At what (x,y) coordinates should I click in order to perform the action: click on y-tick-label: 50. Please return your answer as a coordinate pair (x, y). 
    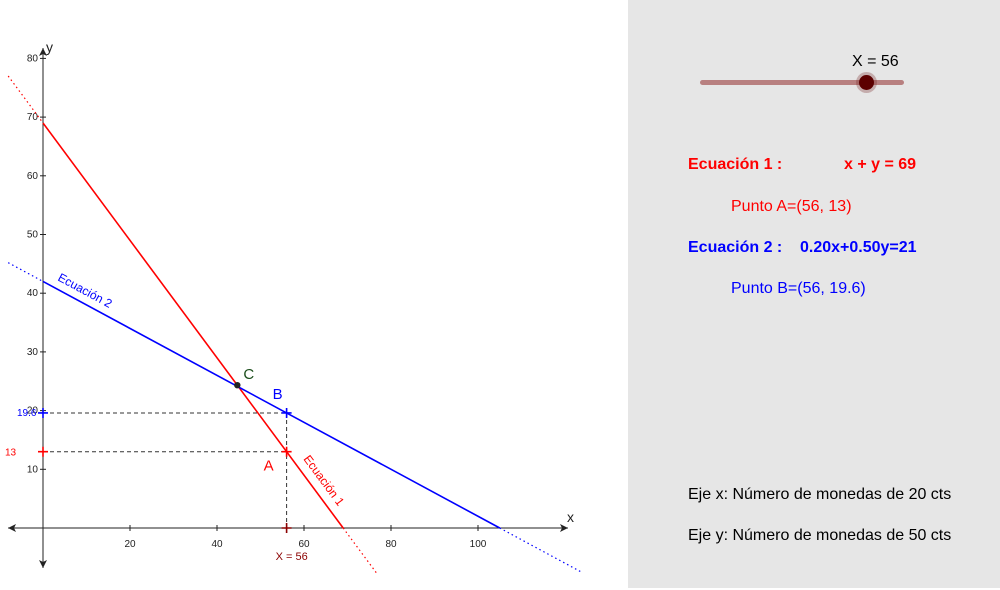
    Looking at the image, I should click on (33, 235).